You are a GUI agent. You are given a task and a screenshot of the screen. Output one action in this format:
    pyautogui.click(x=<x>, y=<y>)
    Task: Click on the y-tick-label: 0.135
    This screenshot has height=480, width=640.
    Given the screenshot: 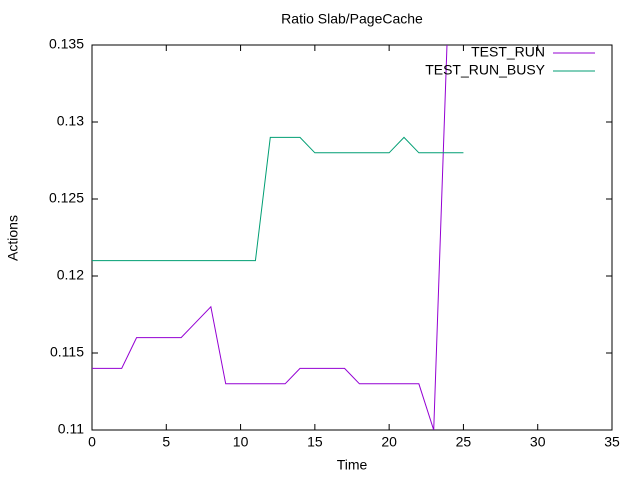 What is the action you would take?
    pyautogui.click(x=66, y=44)
    